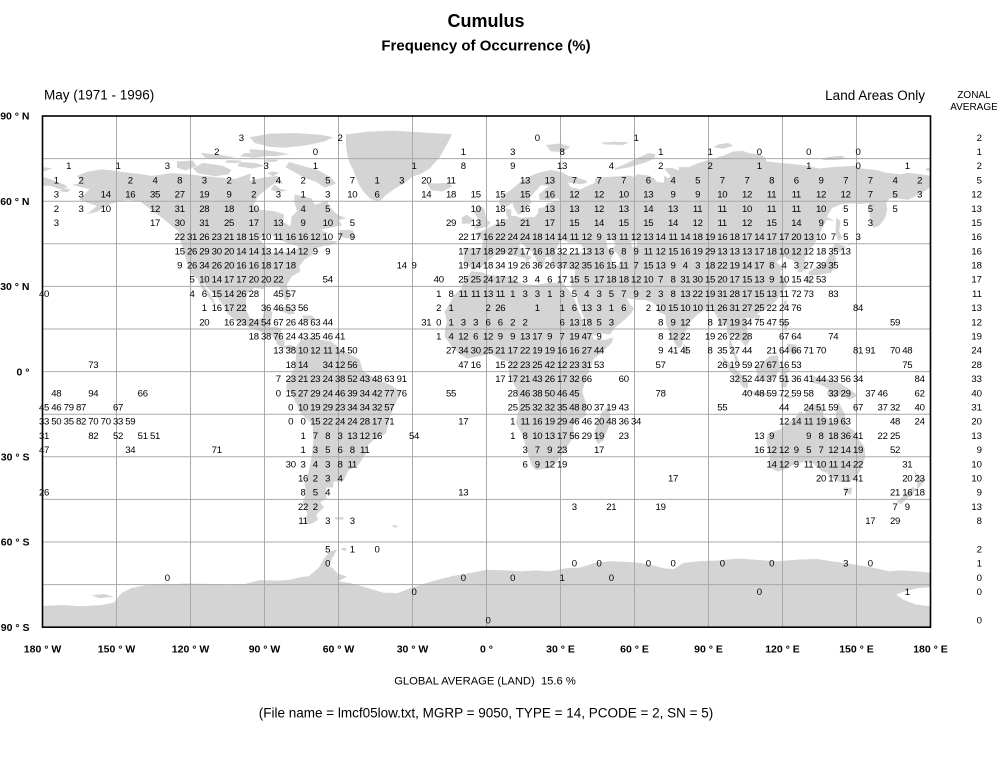  I want to click on svg-text: 34, so click(328, 365).